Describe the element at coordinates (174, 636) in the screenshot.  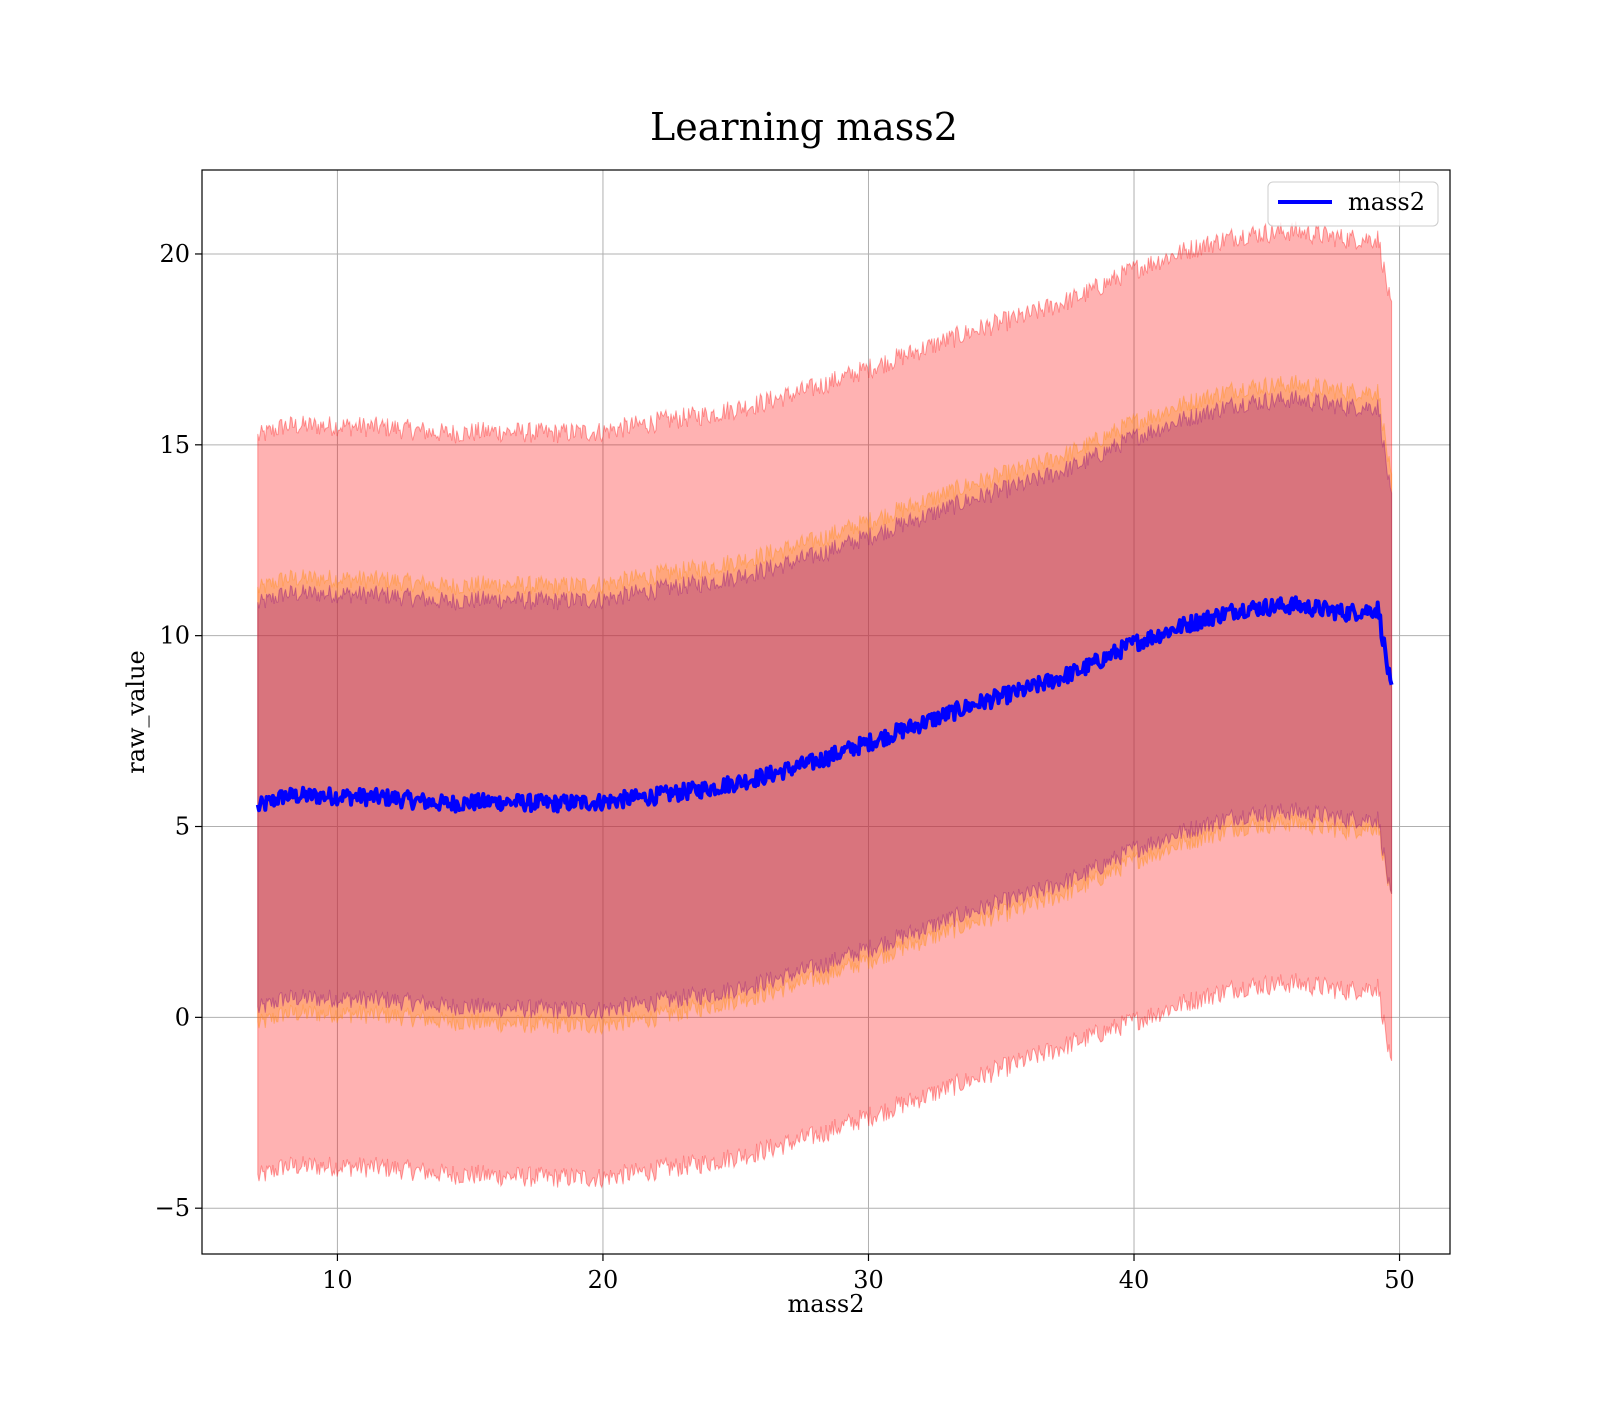
I see `y-tick-label: 10` at that location.